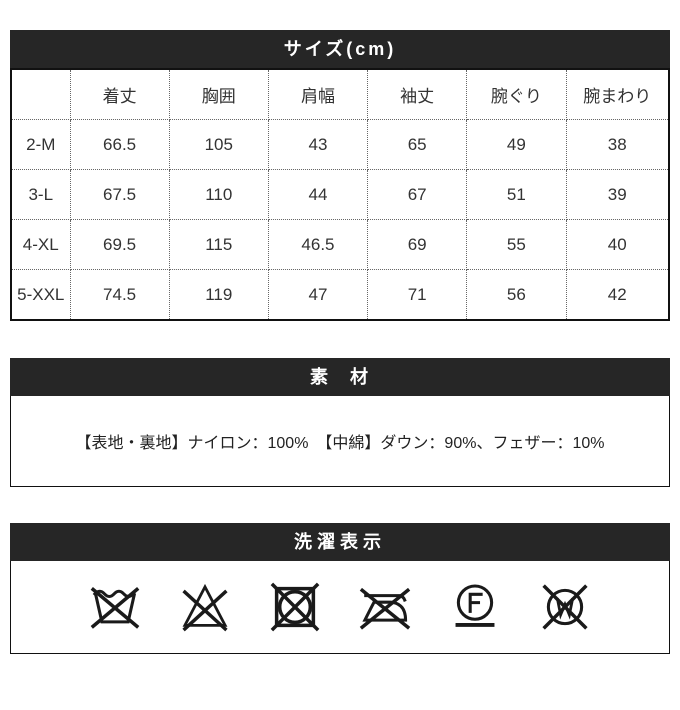  I want to click on size-table-corner-cell, so click(40, 94).